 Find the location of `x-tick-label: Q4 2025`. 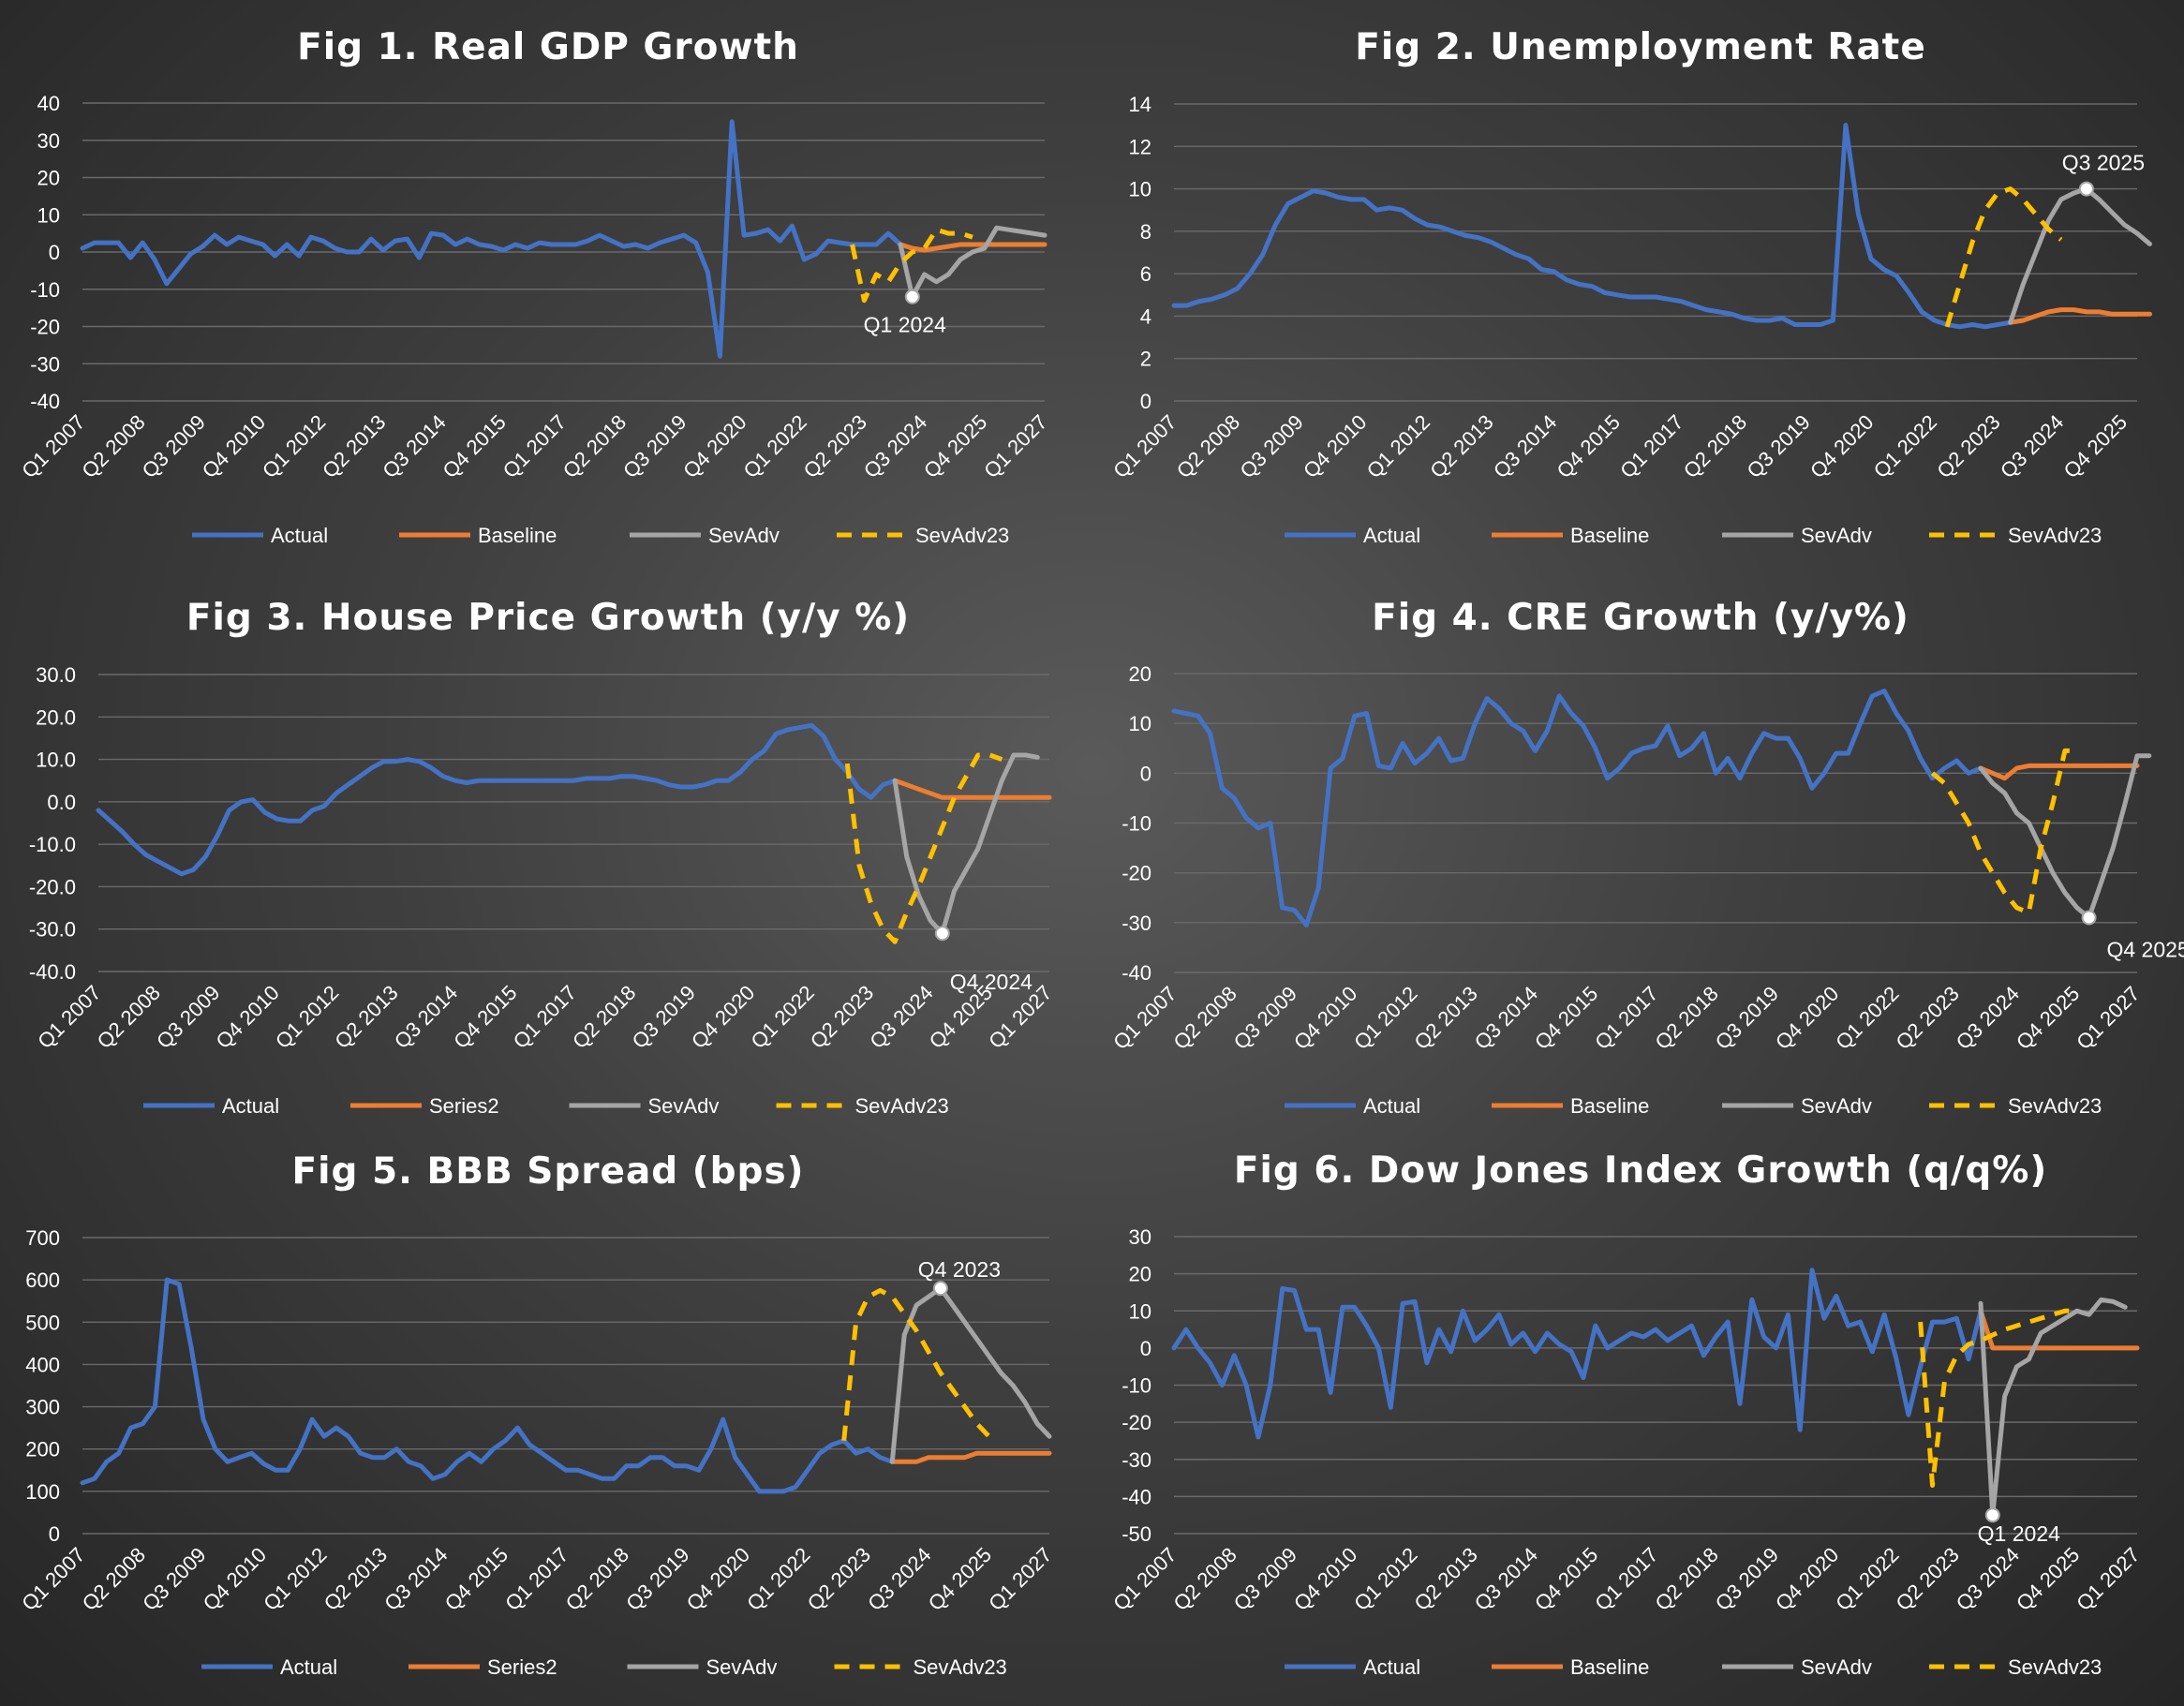

x-tick-label: Q4 2025 is located at coordinates (2048, 1018).